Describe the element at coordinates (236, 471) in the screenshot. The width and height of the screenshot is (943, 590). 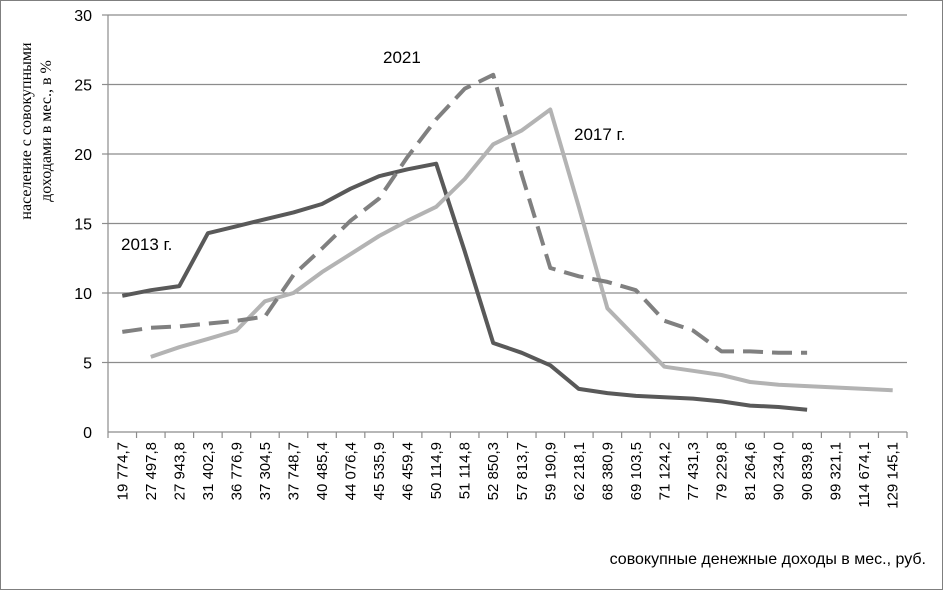
I see `x-tick-label: 36 776,9` at that location.